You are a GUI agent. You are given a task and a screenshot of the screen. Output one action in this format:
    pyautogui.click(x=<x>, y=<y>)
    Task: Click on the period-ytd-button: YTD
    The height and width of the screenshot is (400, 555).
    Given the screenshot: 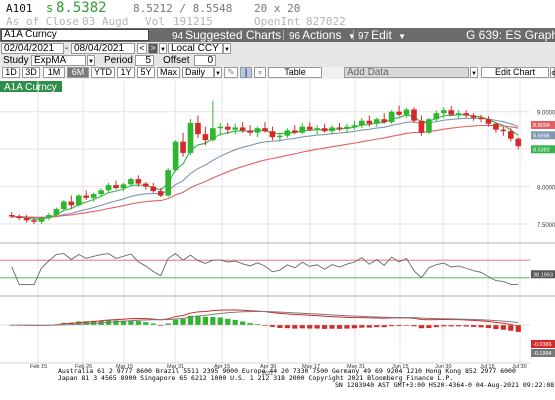 What is the action you would take?
    pyautogui.click(x=103, y=72)
    